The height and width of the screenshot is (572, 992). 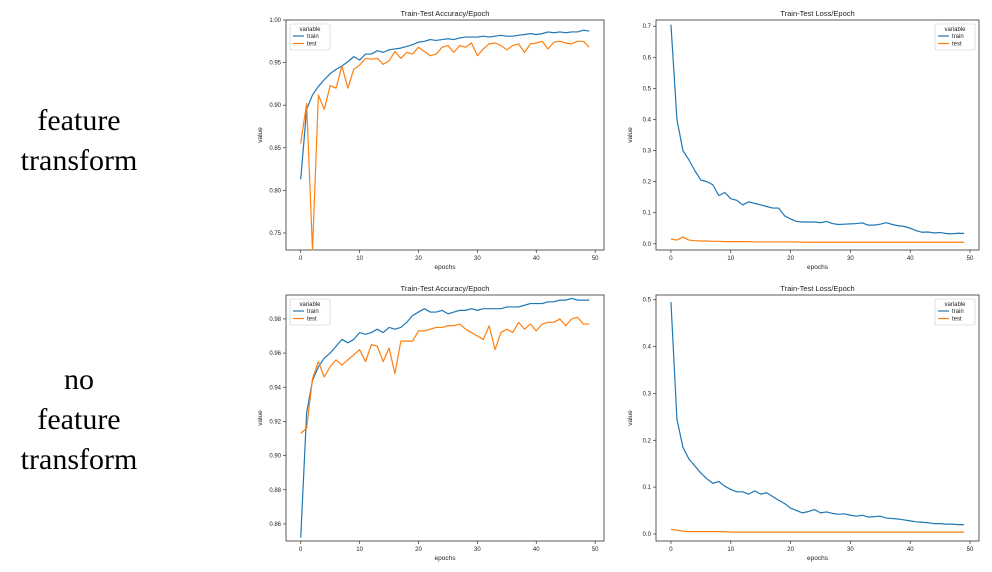 I want to click on row-label-no-feature-transform: no feature transform, so click(x=79, y=420).